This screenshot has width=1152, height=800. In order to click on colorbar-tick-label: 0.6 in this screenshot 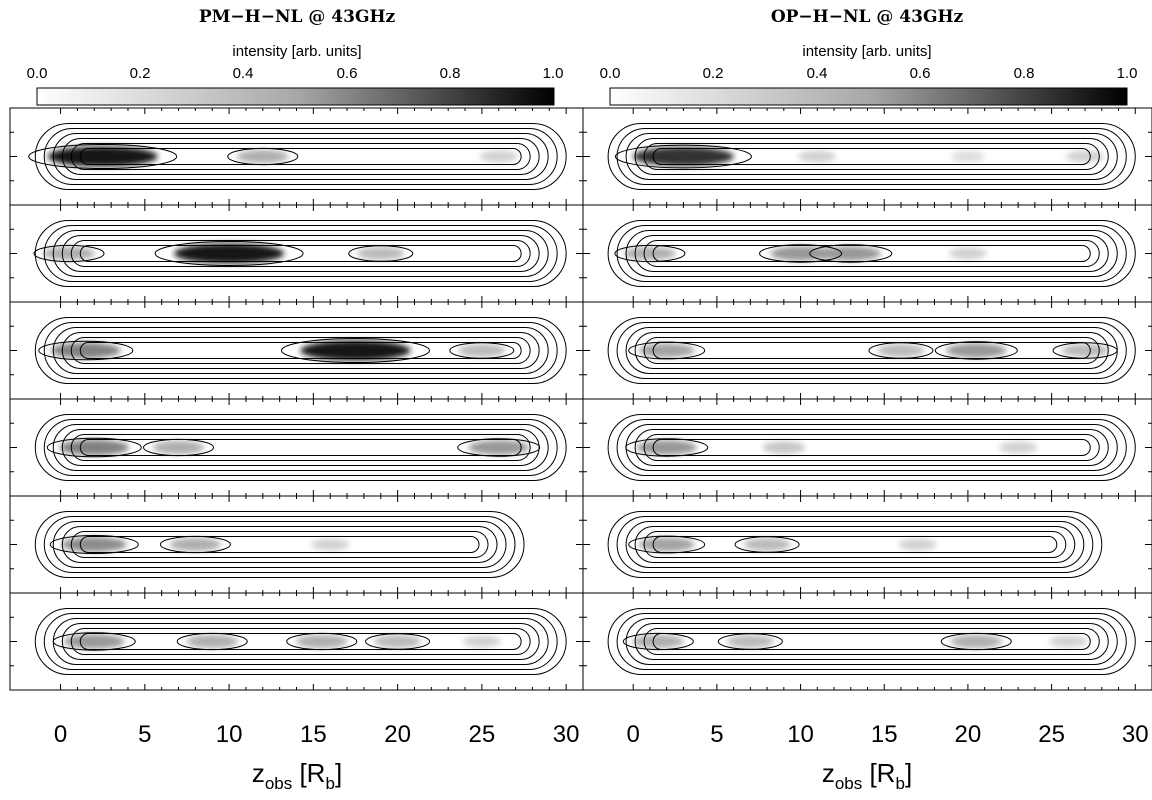, I will do `click(920, 73)`.